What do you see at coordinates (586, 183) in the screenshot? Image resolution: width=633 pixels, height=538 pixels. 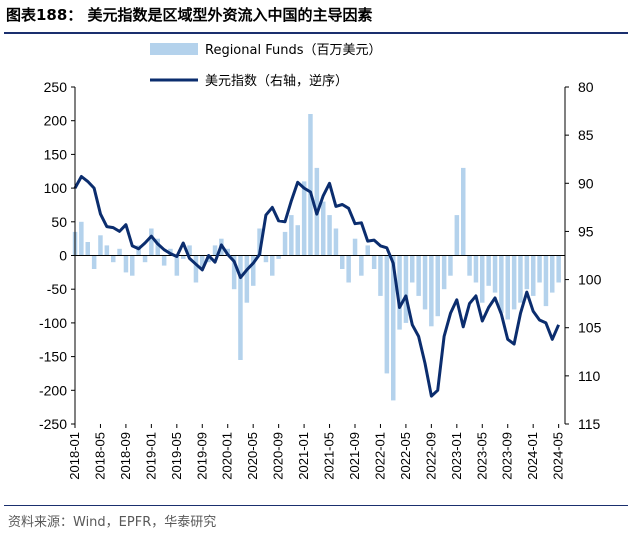 I see `right-tick-label: 90` at bounding box center [586, 183].